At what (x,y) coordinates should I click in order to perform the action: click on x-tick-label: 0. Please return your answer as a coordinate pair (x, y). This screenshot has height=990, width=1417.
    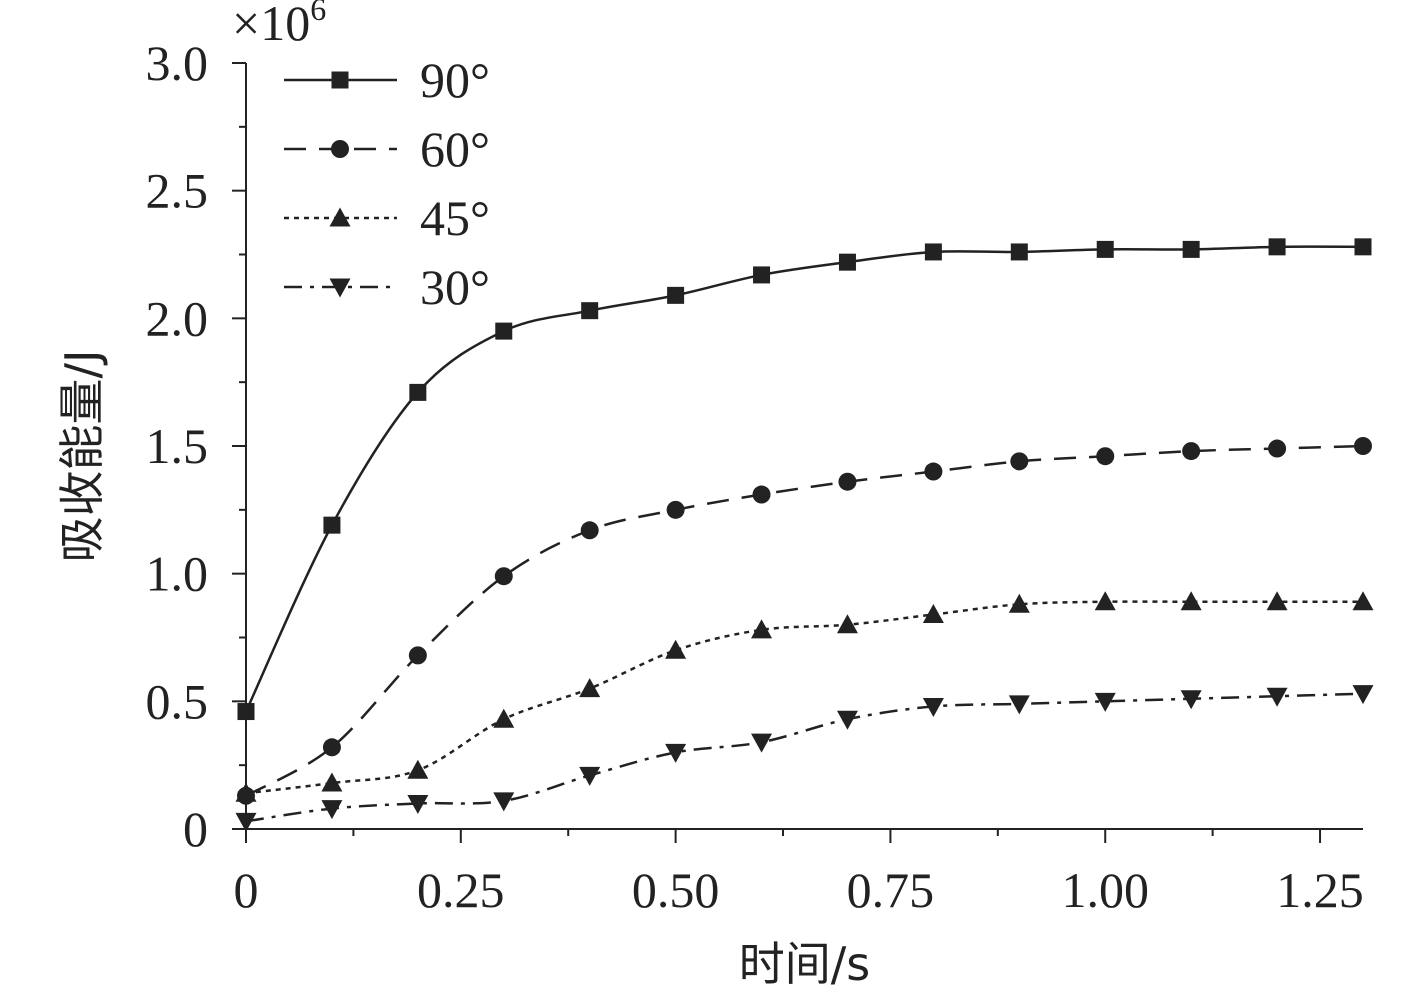
    Looking at the image, I should click on (246, 890).